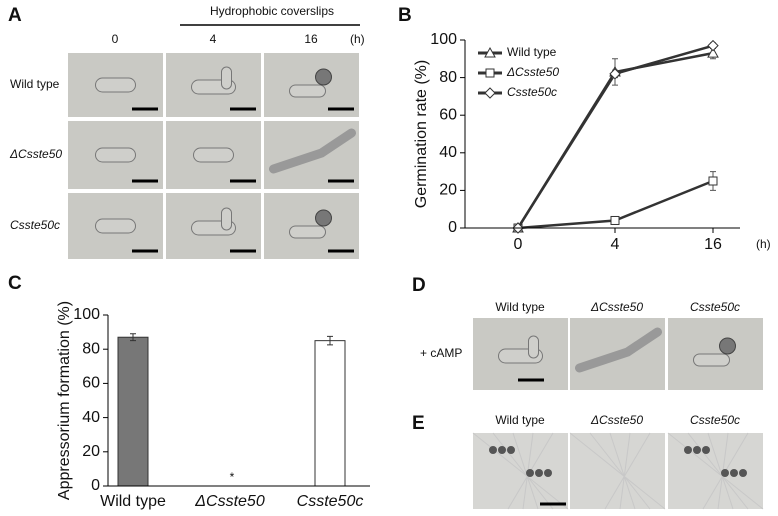 The height and width of the screenshot is (516, 778). What do you see at coordinates (532, 92) in the screenshot?
I see `legend-label: Csste50c` at bounding box center [532, 92].